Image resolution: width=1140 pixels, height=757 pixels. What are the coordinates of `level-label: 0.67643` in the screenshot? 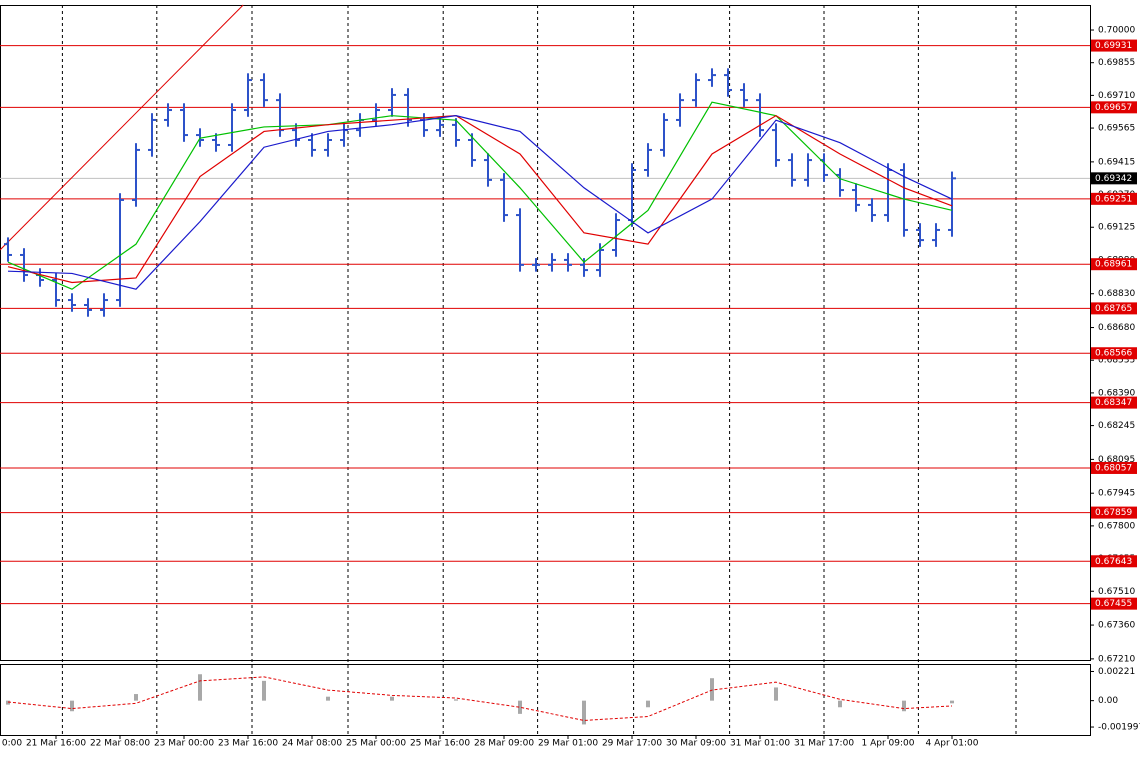 It's located at (1113, 562).